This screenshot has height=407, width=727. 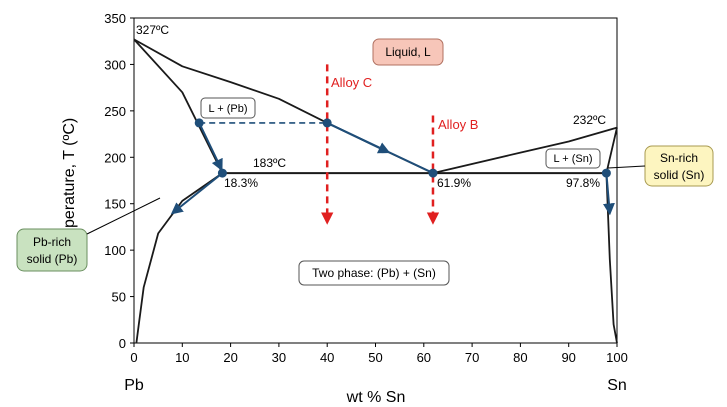 I want to click on x-tick-label: 20, so click(x=230, y=357).